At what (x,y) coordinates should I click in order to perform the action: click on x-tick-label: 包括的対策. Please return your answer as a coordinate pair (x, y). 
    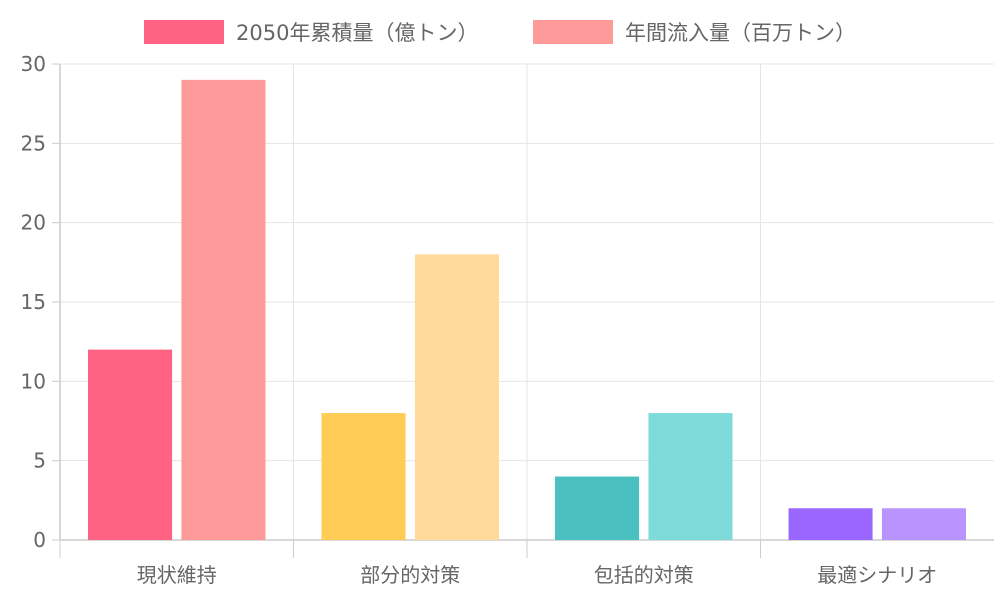
    Looking at the image, I should click on (644, 575).